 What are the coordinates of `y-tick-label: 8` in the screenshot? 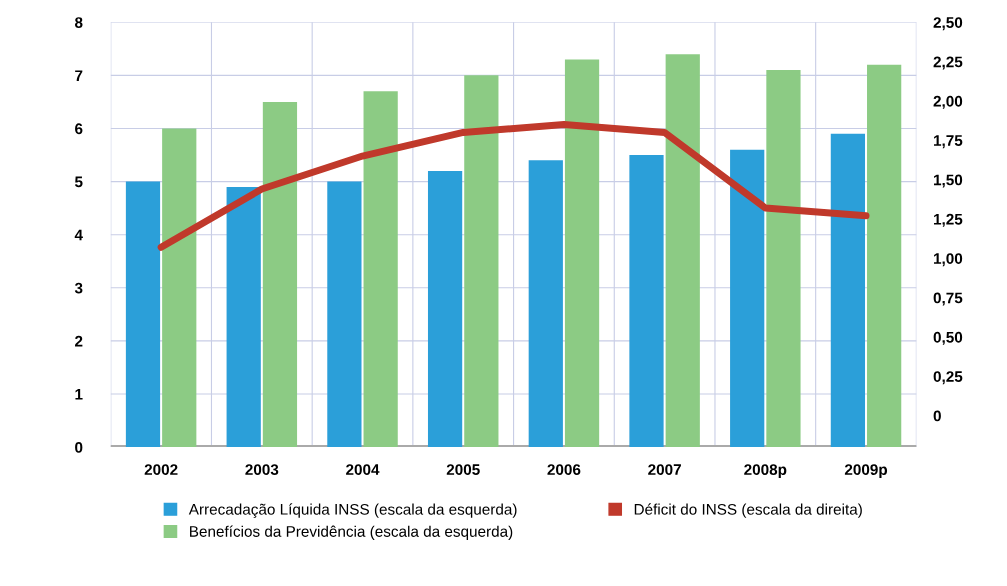 It's located at (78, 22).